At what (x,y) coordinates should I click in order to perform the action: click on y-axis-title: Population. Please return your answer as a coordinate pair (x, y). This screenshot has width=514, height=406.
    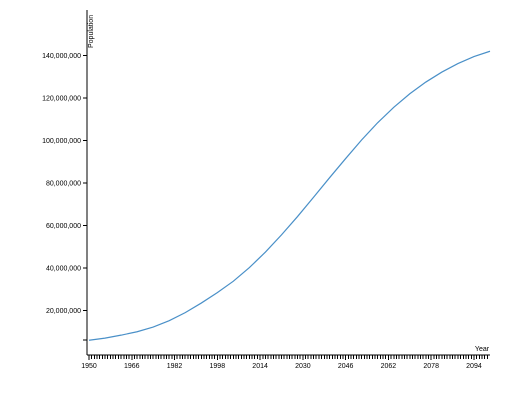
    Looking at the image, I should click on (91, 31).